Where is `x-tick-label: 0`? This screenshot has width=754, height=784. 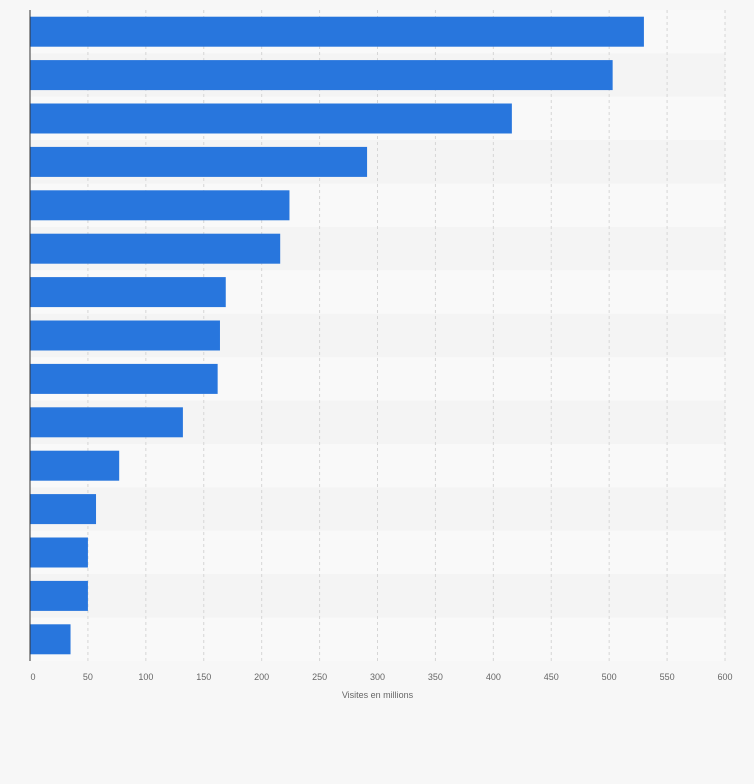 x-tick-label: 0 is located at coordinates (32, 677).